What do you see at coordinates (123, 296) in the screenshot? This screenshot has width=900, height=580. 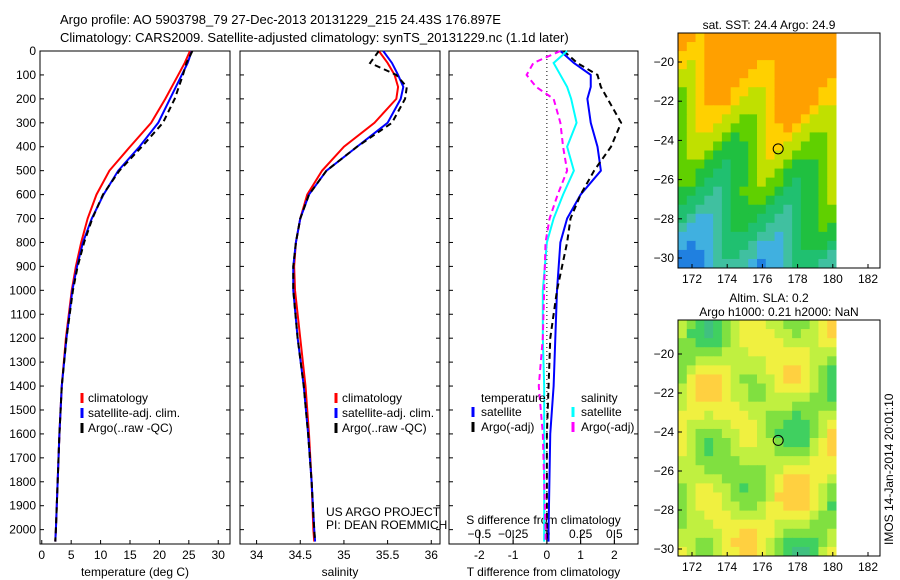 I see `series-line-satellite-adj-clim-` at bounding box center [123, 296].